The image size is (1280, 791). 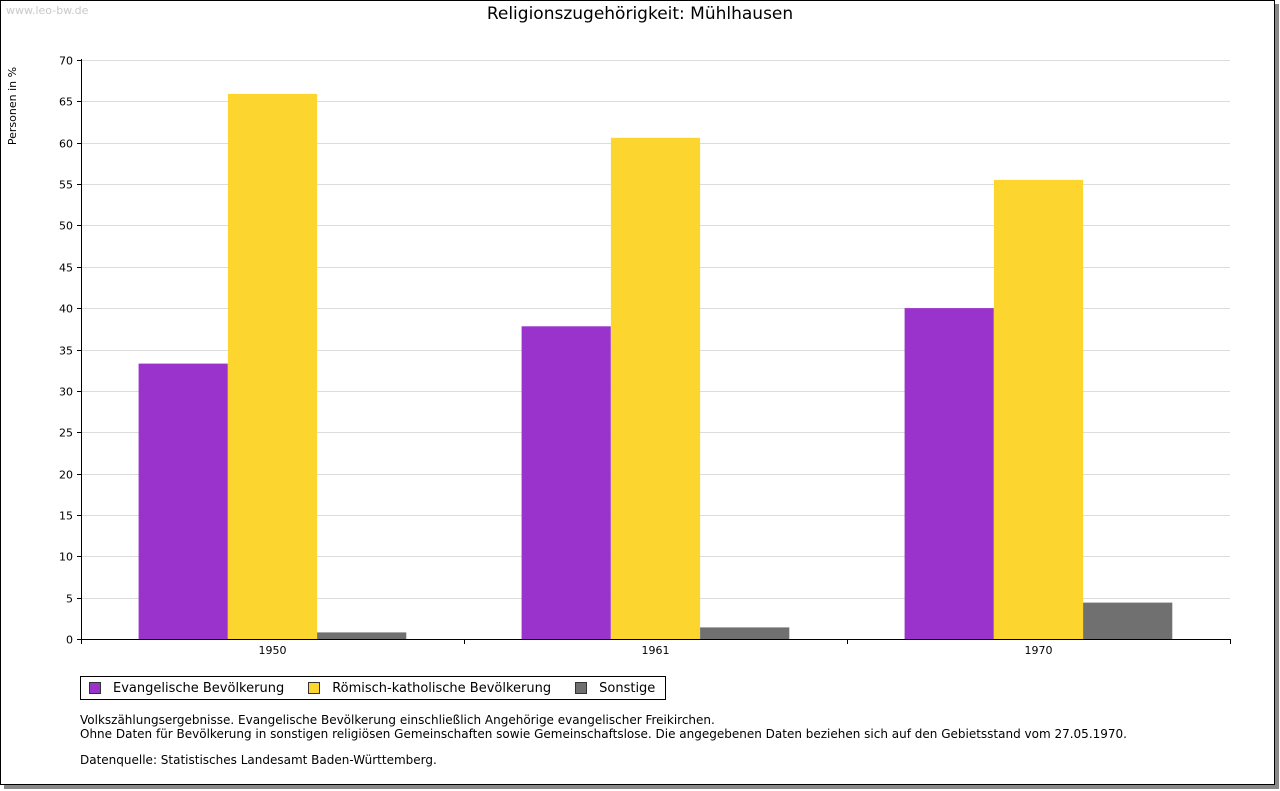 I want to click on y-tick-label: 10, so click(x=66, y=557).